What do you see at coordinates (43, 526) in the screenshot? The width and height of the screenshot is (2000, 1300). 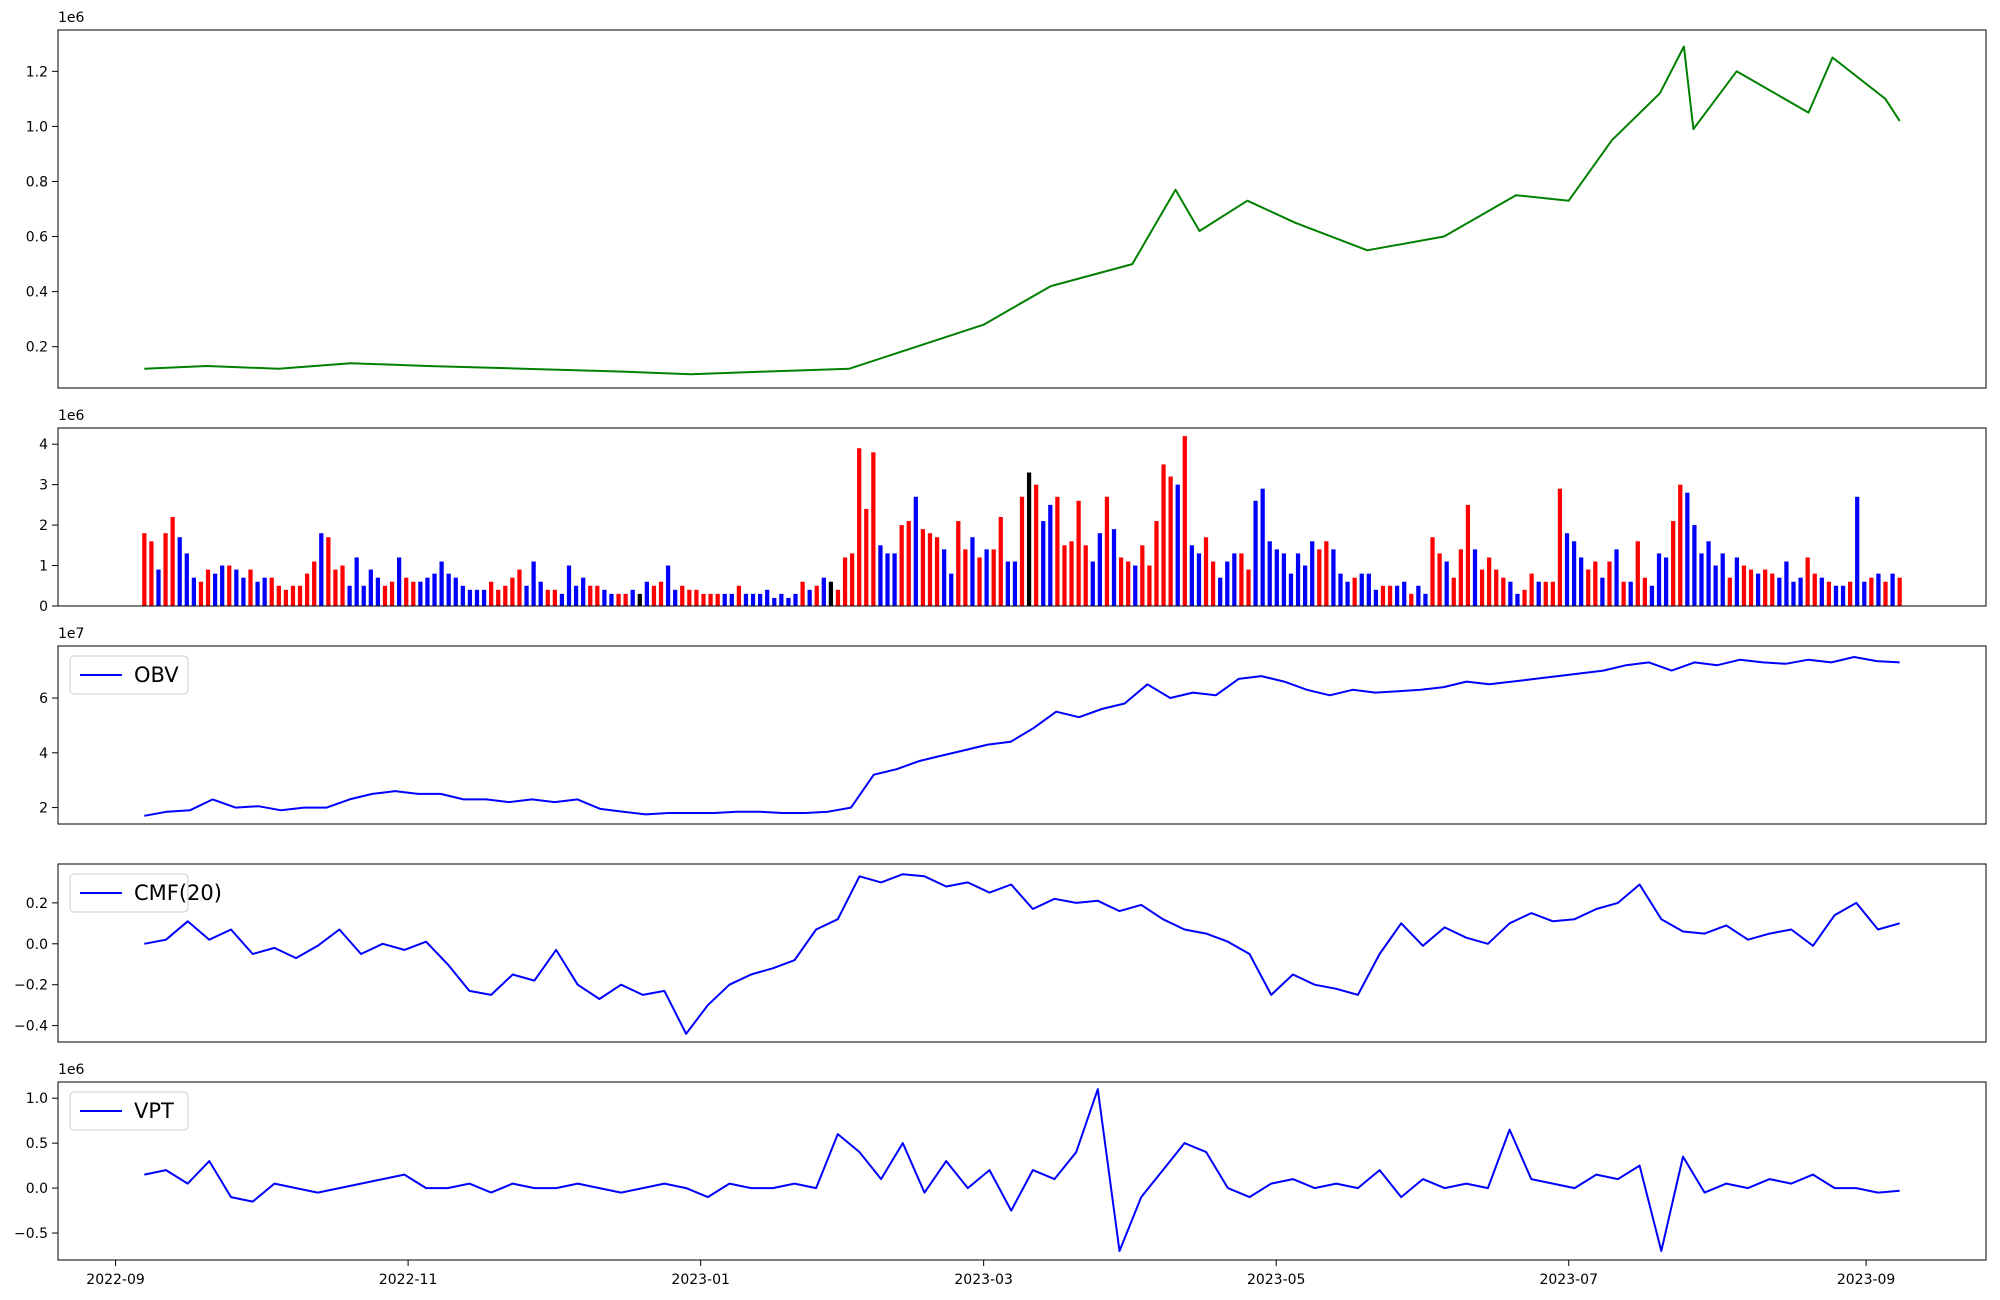 I see `y-tick-label: 2` at bounding box center [43, 526].